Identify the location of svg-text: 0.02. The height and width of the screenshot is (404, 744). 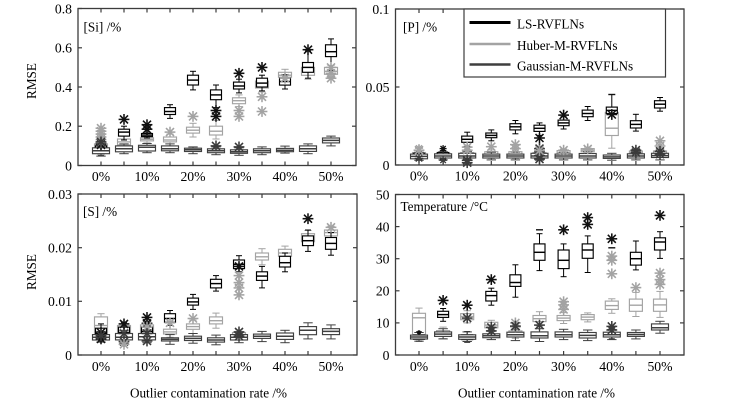
(60, 248).